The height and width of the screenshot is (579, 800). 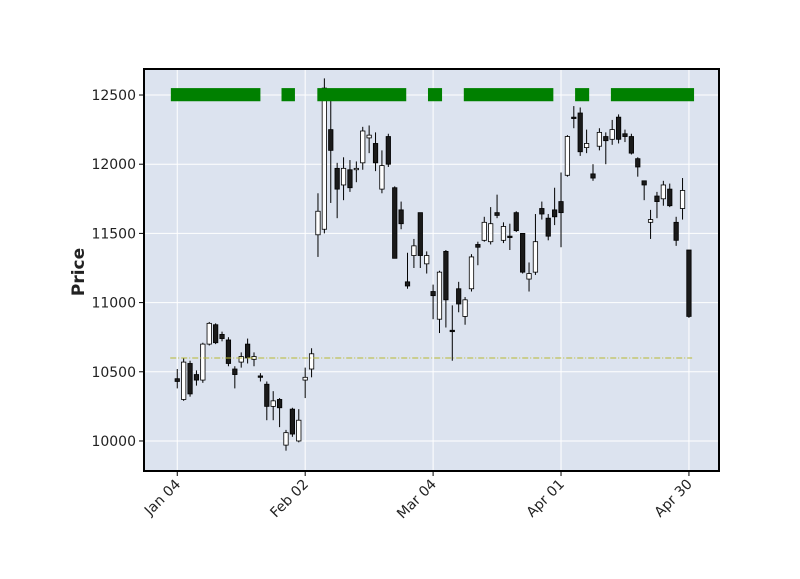 What do you see at coordinates (113, 165) in the screenshot?
I see `y-tick-label: 12000` at bounding box center [113, 165].